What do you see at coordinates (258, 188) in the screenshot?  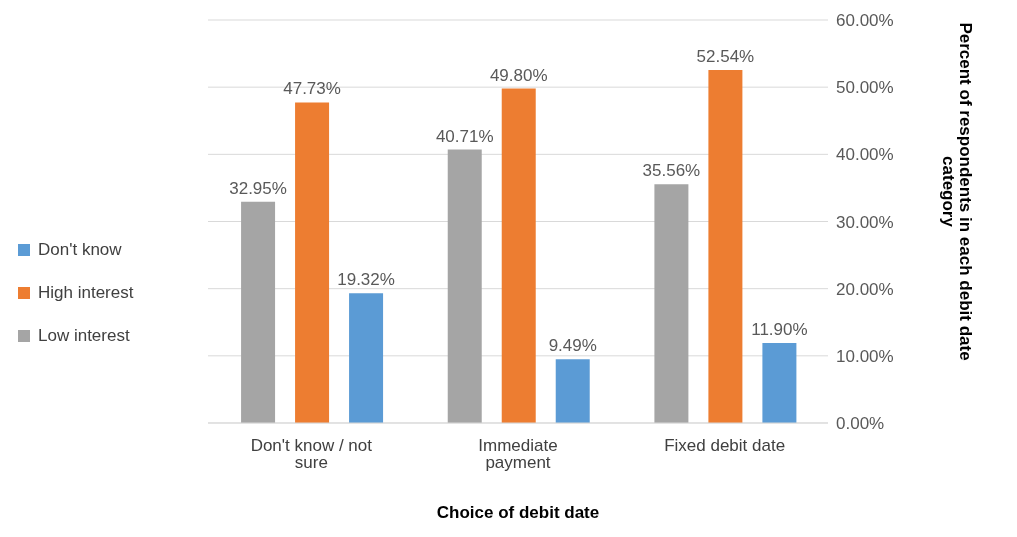 I see `data-label: 32.95%` at bounding box center [258, 188].